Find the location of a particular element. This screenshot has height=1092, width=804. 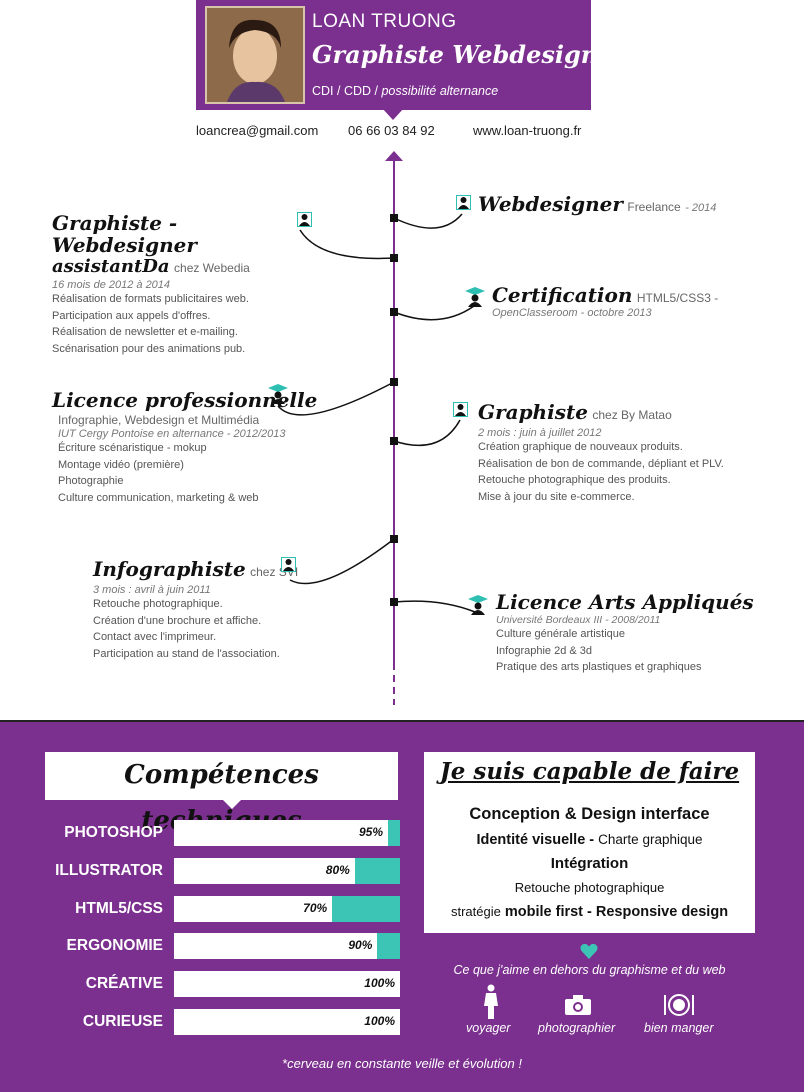

entry-line: Participation aux appels d'offres. is located at coordinates (131, 315).